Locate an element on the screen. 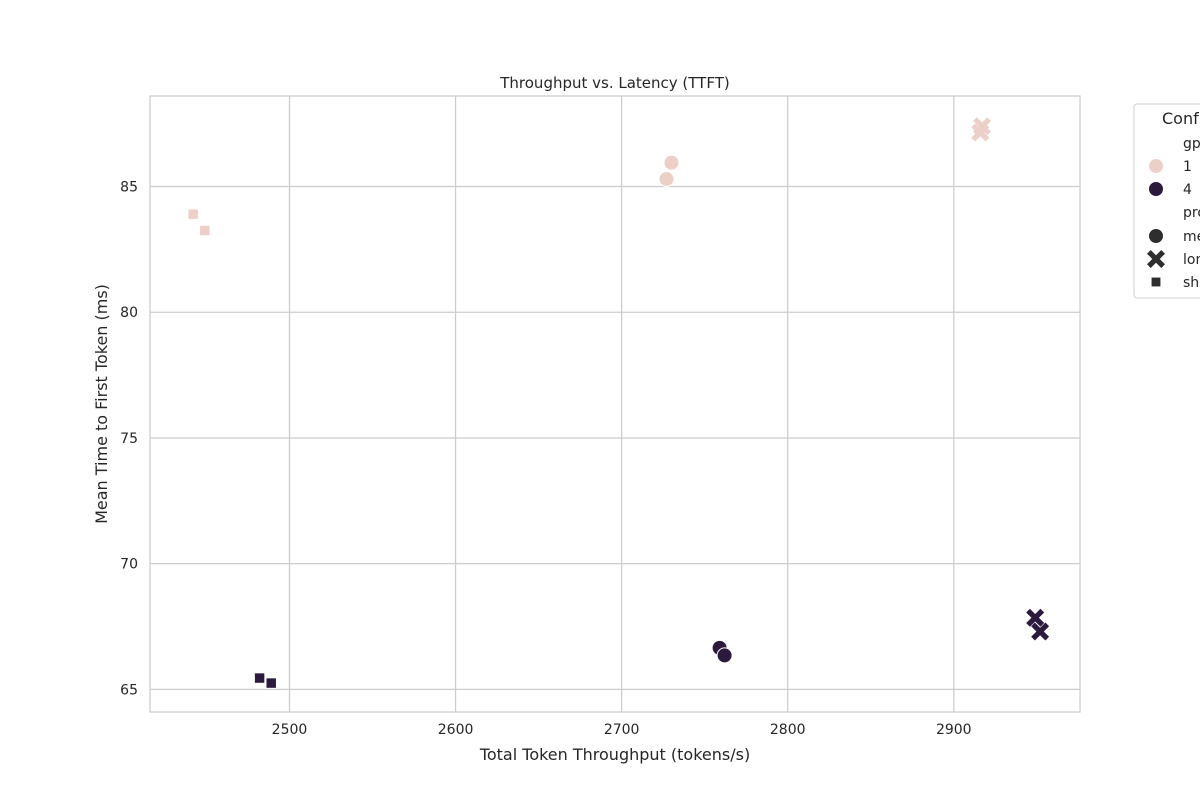 The image size is (1200, 800). legend-style-label: lon is located at coordinates (1191, 260).